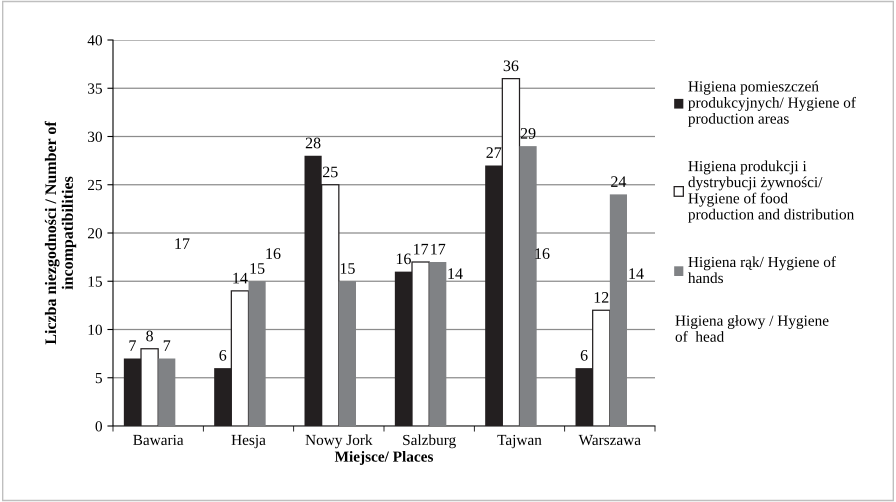 The height and width of the screenshot is (502, 896). What do you see at coordinates (158, 440) in the screenshot?
I see `x-tick-label: Bawaria` at bounding box center [158, 440].